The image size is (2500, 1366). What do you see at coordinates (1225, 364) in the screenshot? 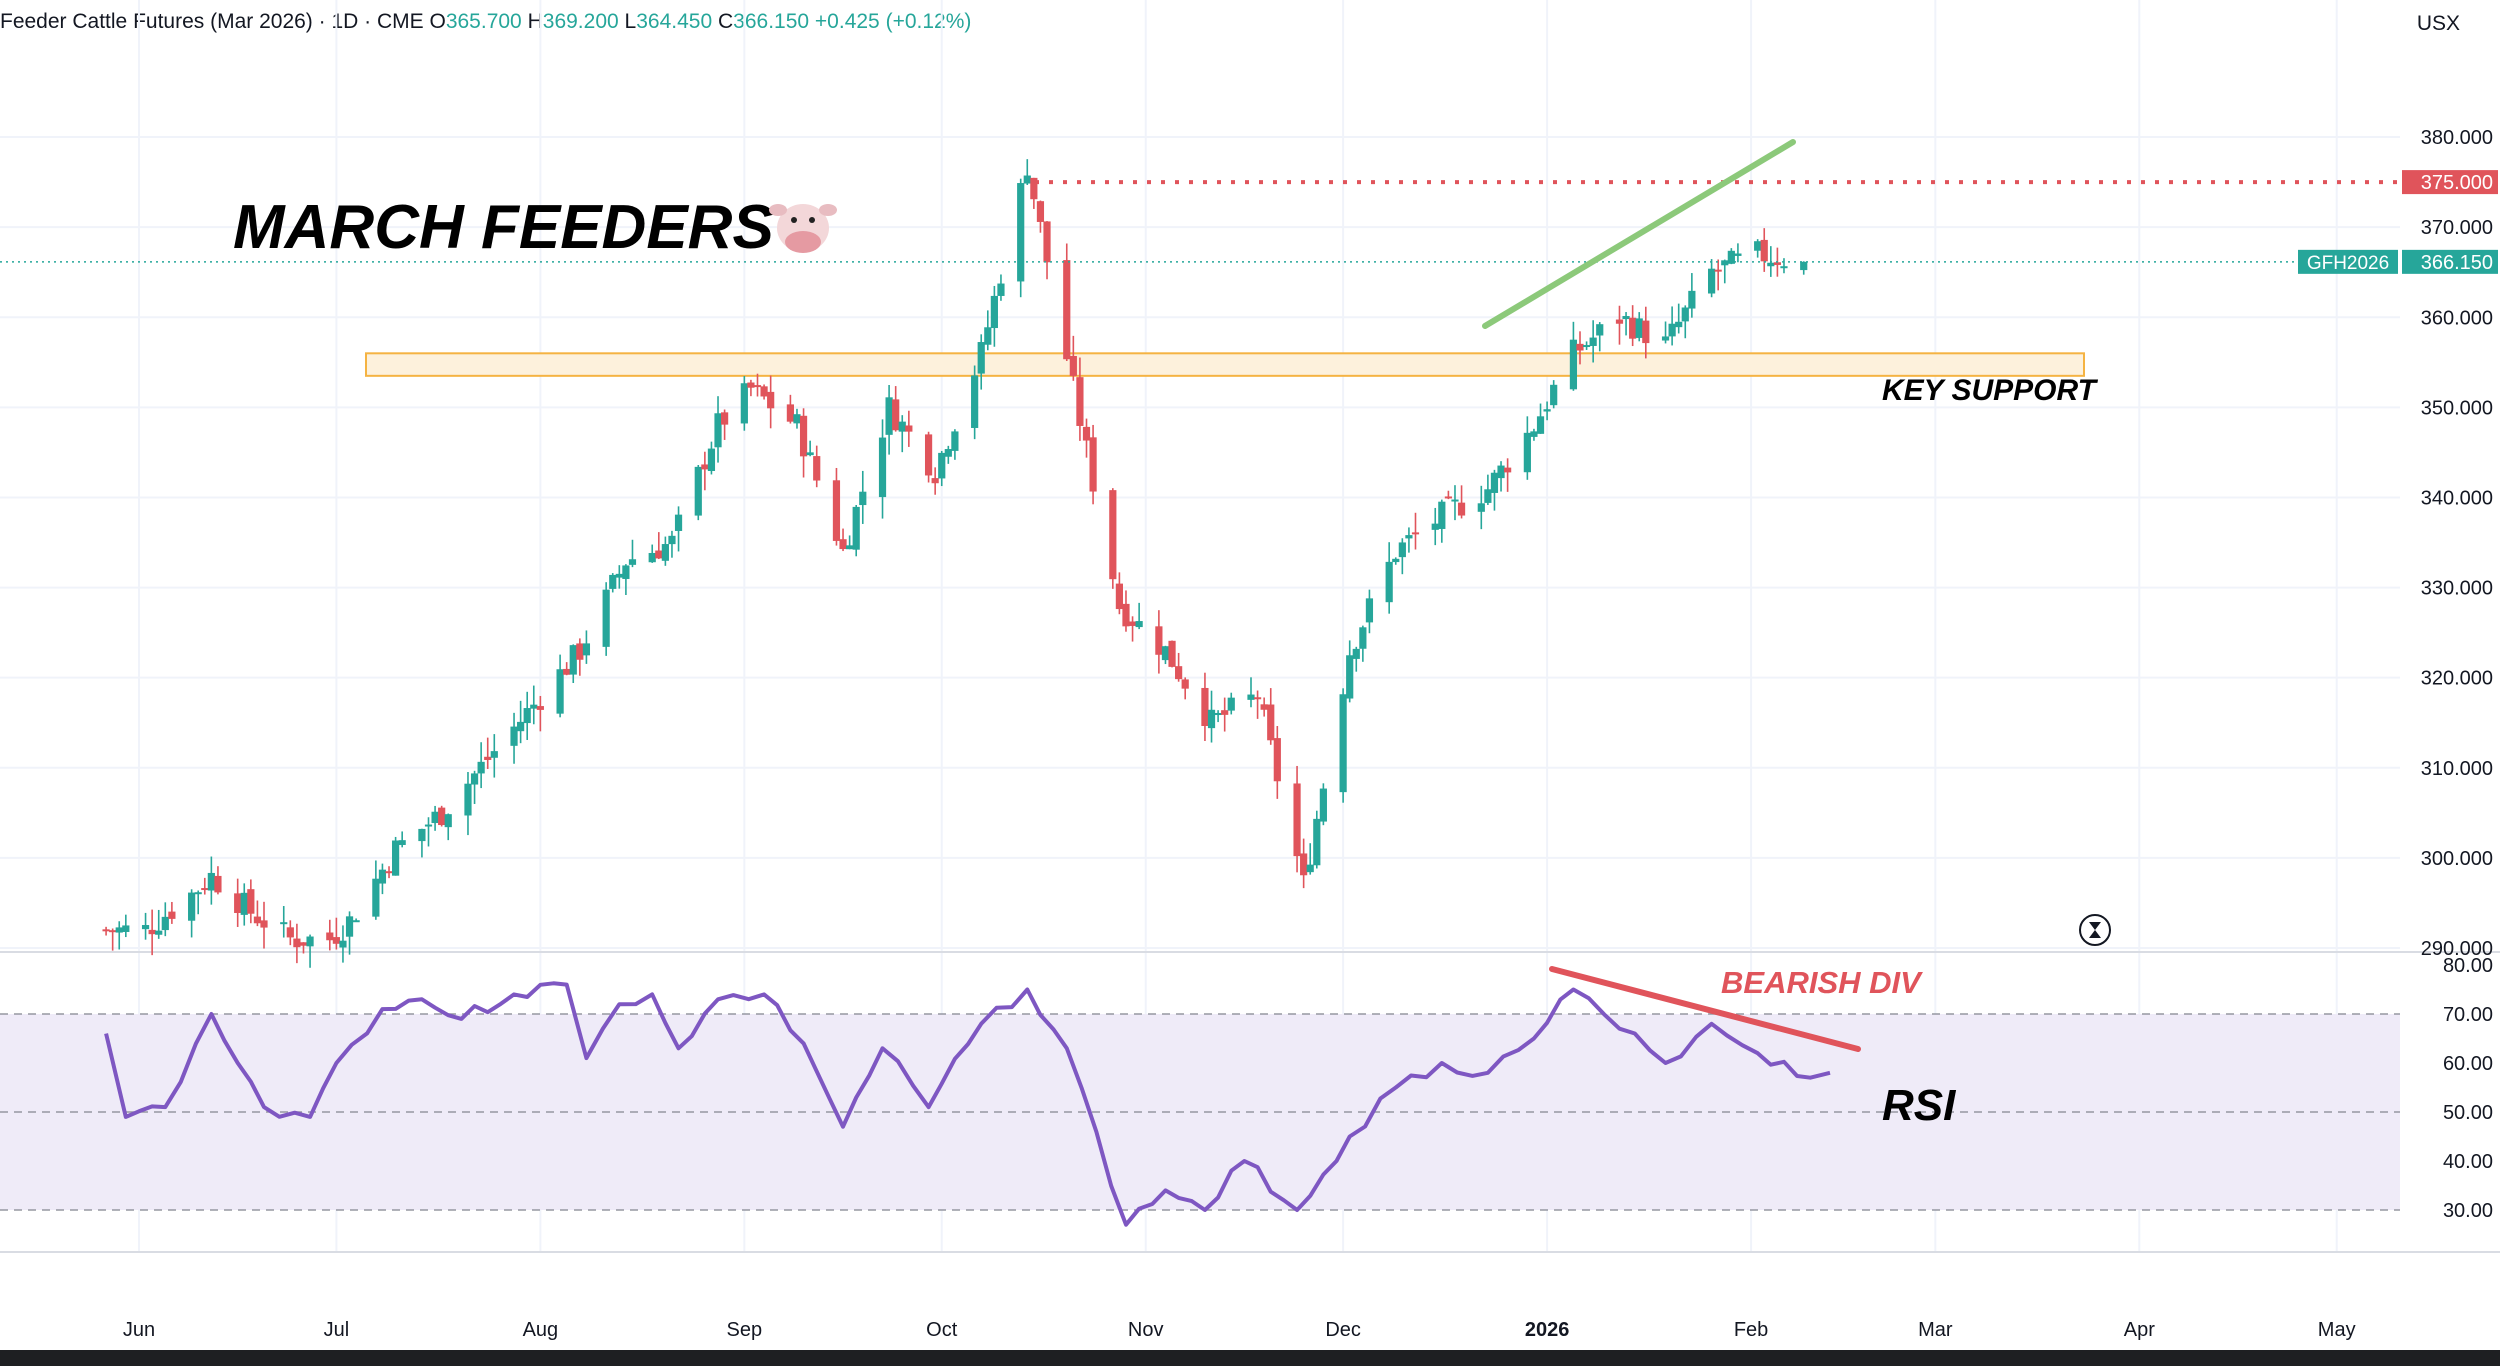
I see `support-zone` at bounding box center [1225, 364].